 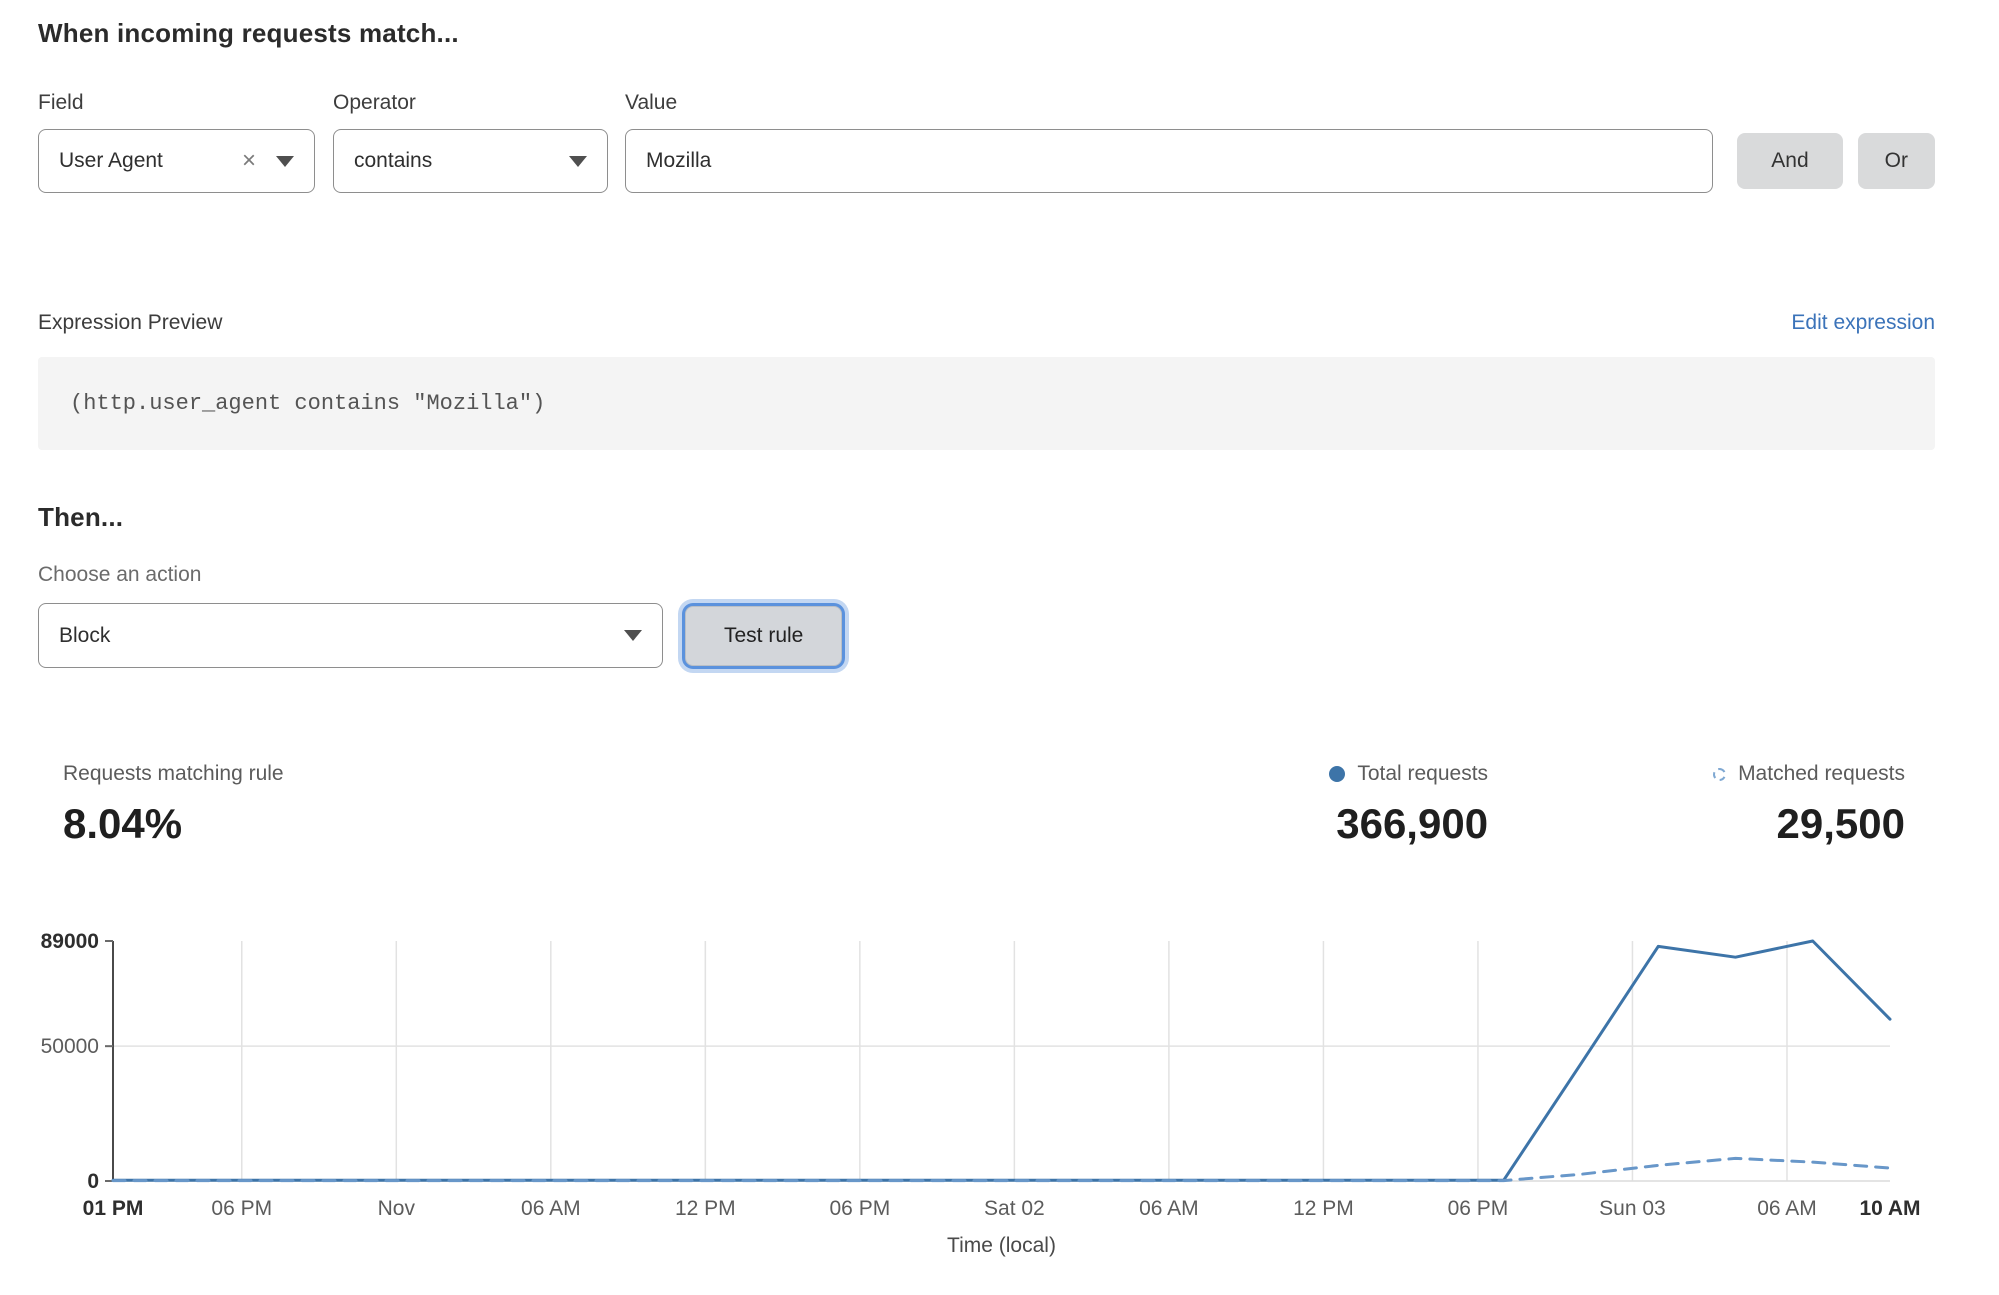 What do you see at coordinates (651, 102) in the screenshot?
I see `value-label: Value` at bounding box center [651, 102].